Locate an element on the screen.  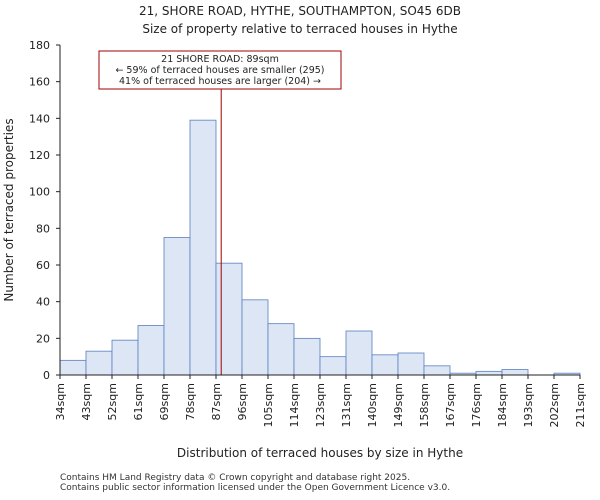
x-tick-label: 34sqm is located at coordinates (60, 401).